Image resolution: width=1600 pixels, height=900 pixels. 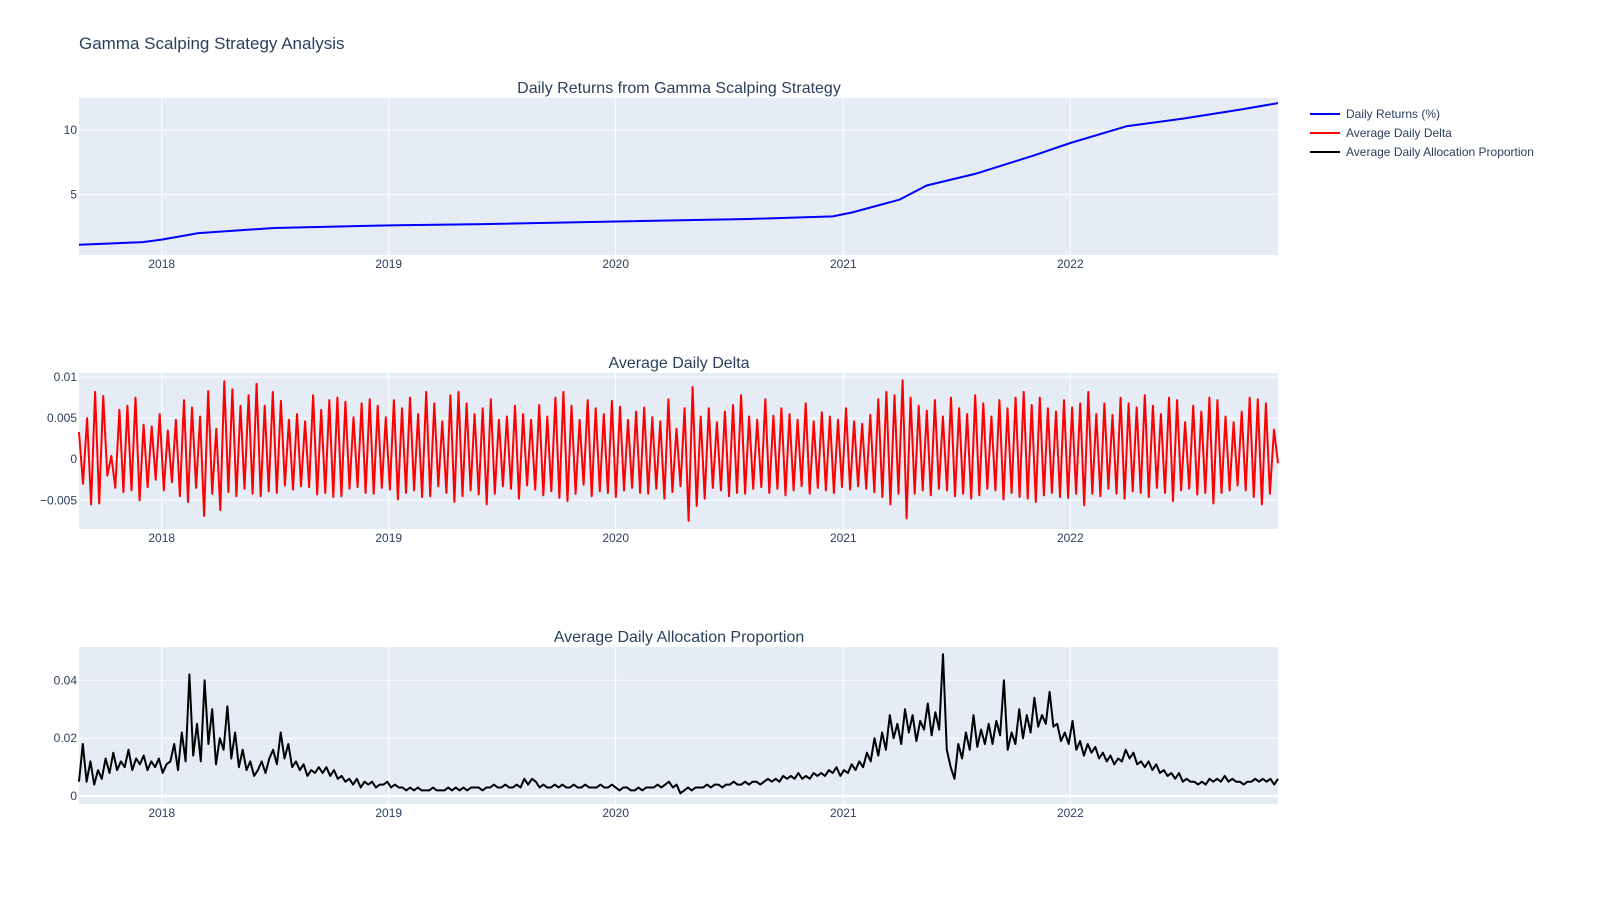 I want to click on plot-area-allocation-proportion, so click(x=678, y=725).